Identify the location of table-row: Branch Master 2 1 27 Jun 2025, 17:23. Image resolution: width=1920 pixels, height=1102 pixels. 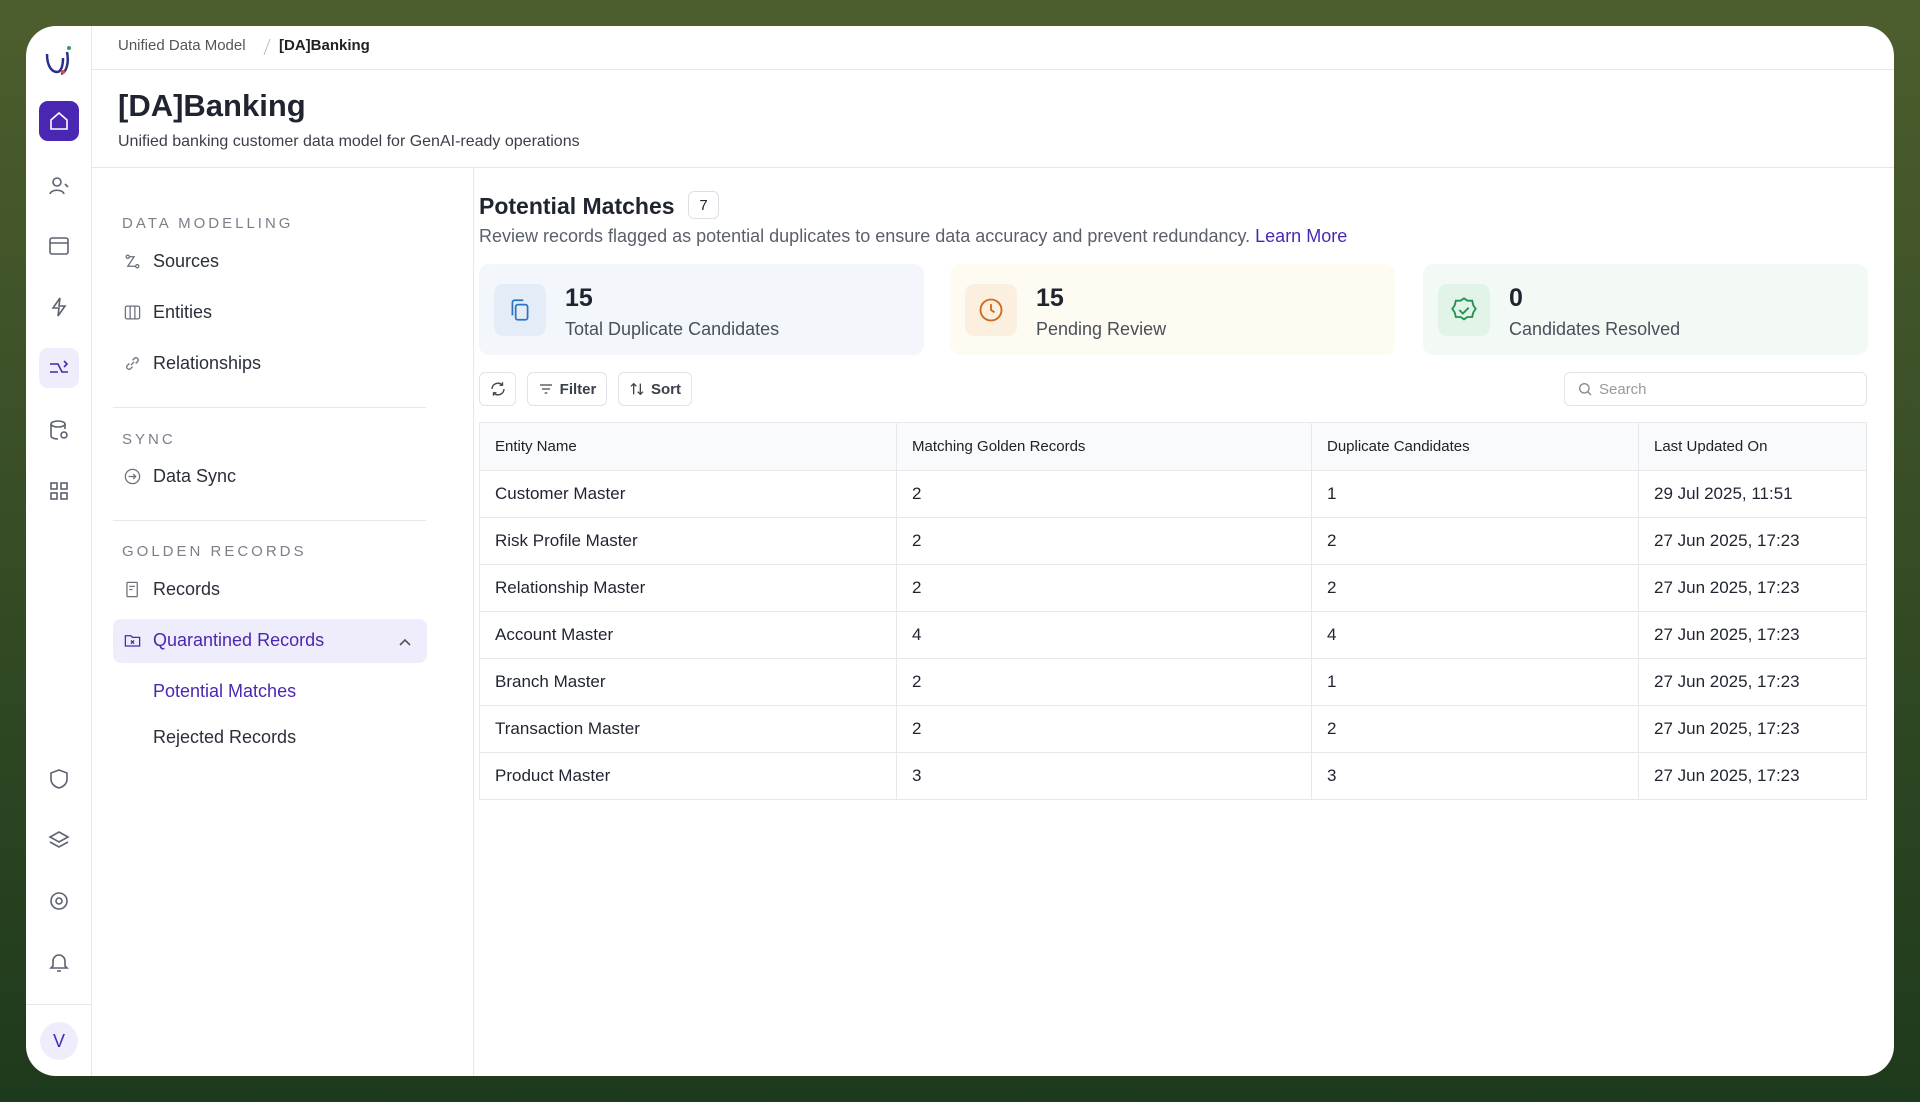
(1173, 682).